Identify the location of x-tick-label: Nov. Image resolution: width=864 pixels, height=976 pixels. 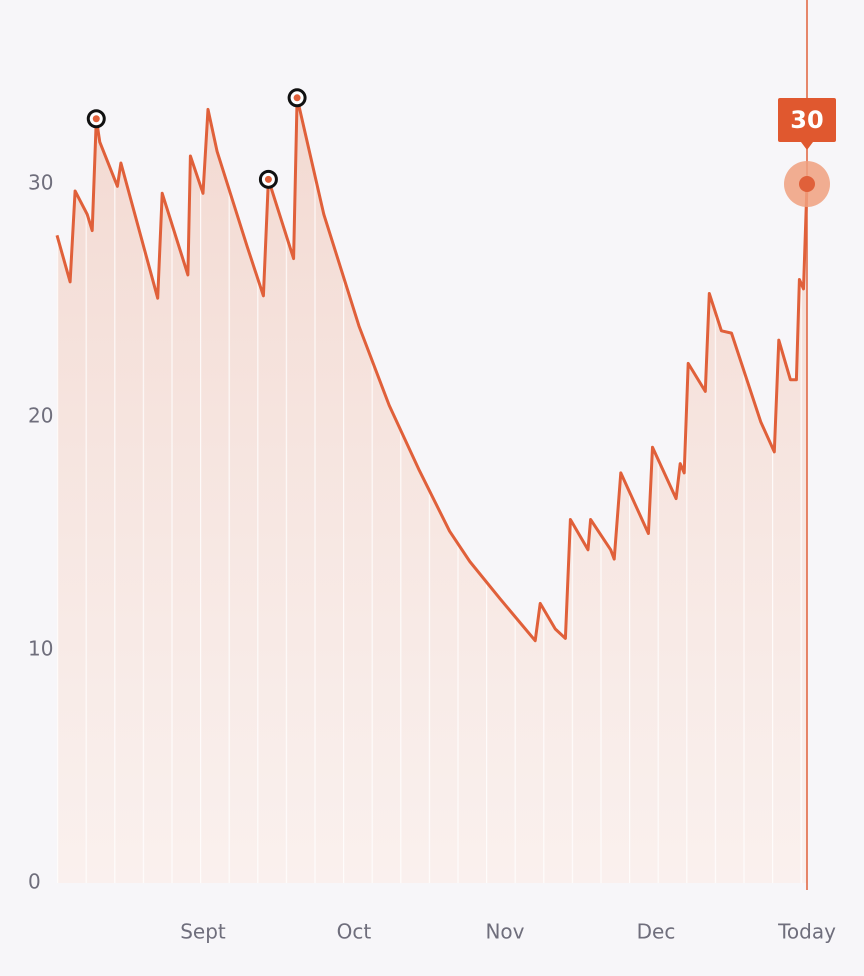
(504, 932).